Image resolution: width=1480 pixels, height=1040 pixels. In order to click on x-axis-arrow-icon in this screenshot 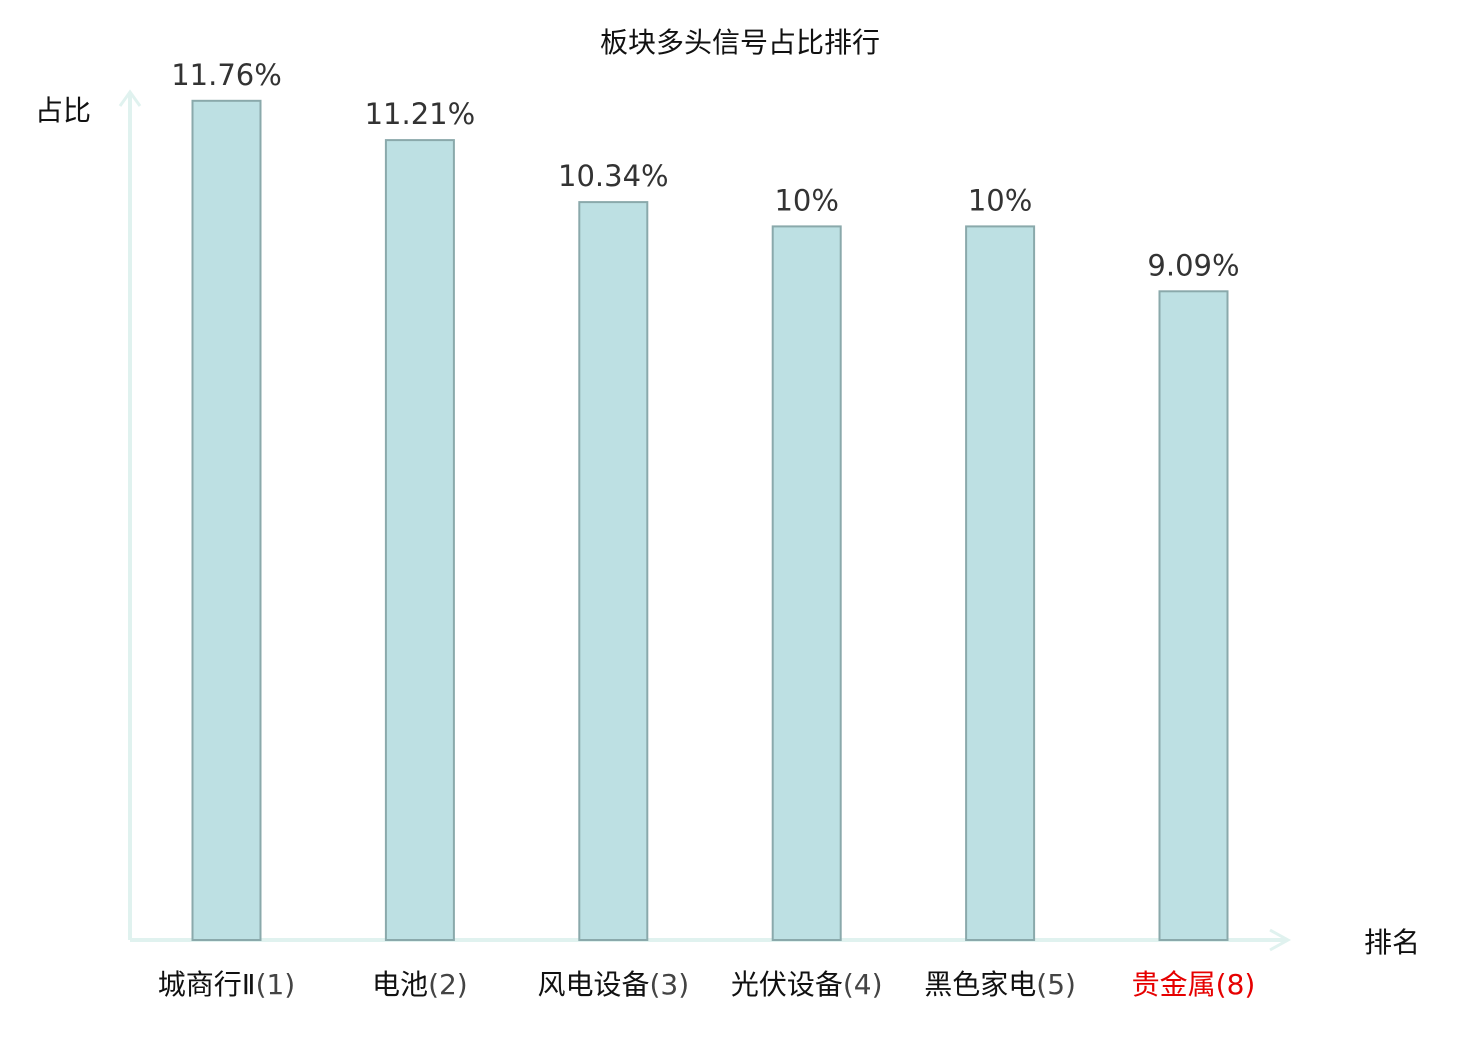, I will do `click(1280, 940)`.